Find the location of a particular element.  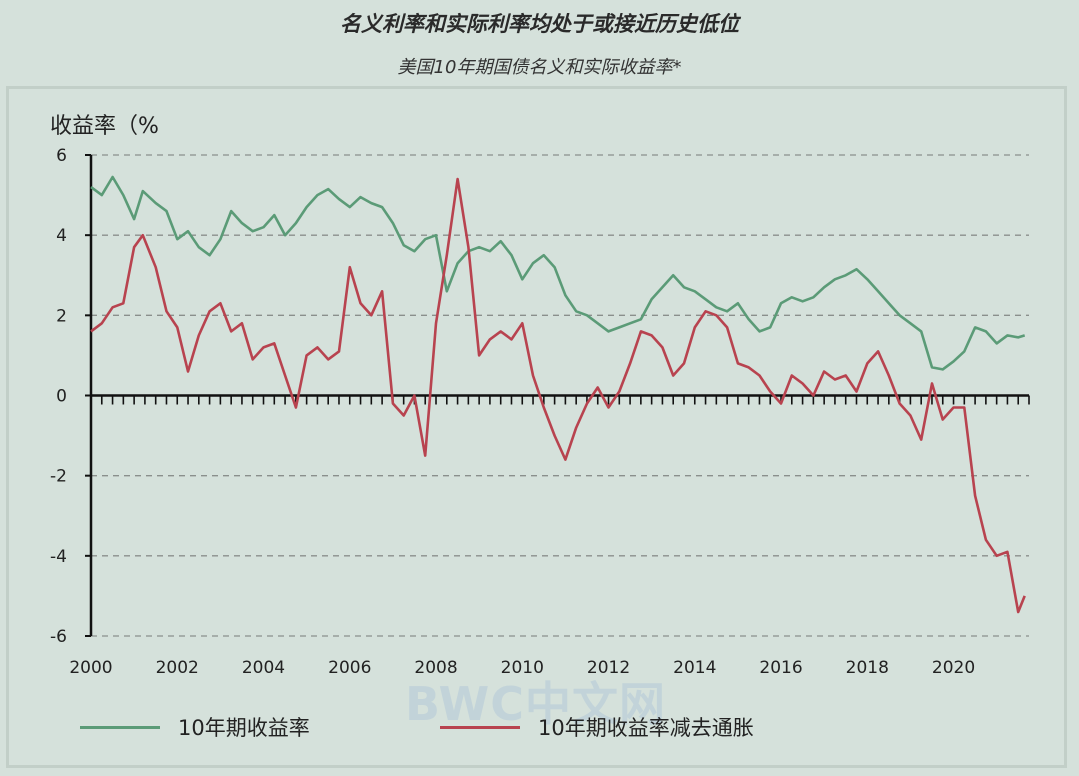

y-tick-label: 0 is located at coordinates (61, 397).